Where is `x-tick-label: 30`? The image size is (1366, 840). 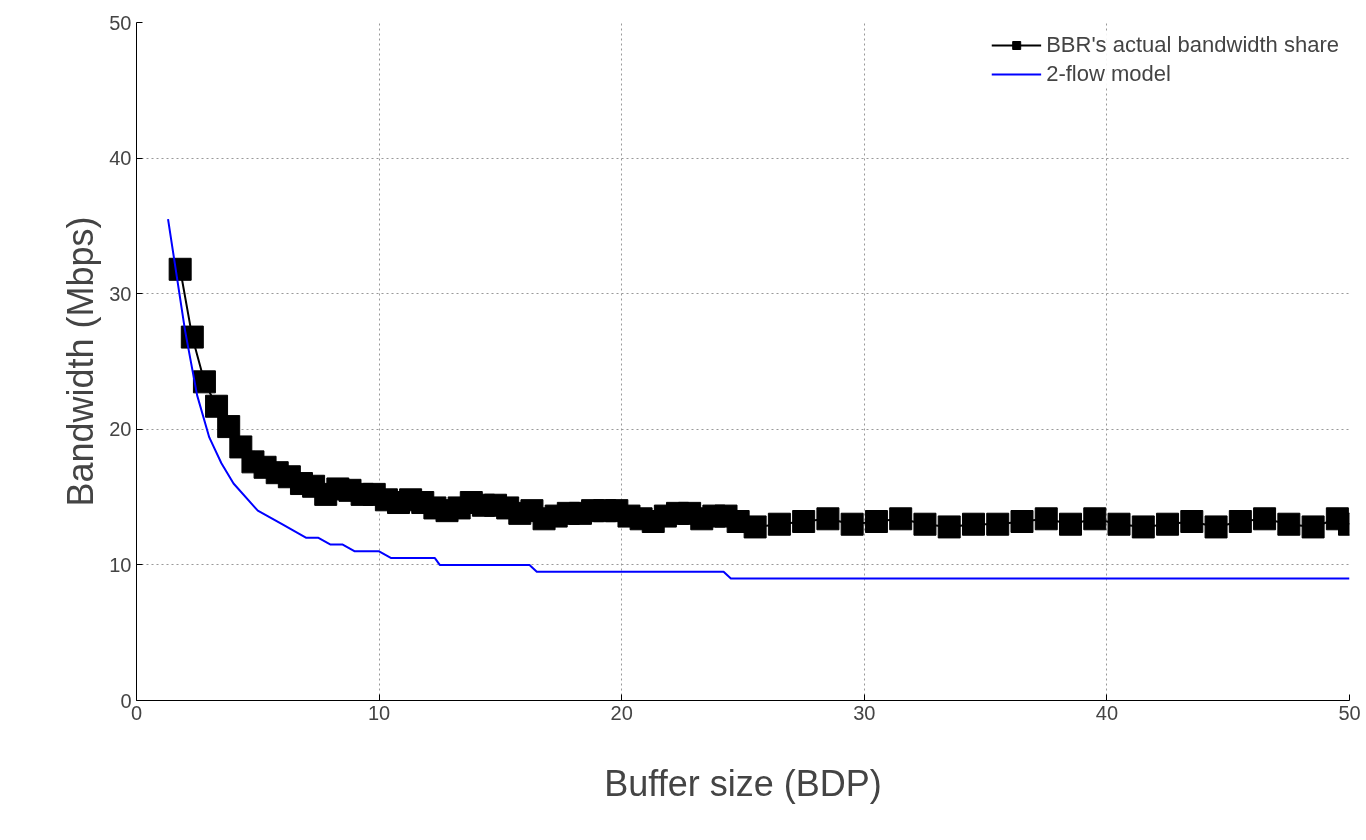 x-tick-label: 30 is located at coordinates (864, 712).